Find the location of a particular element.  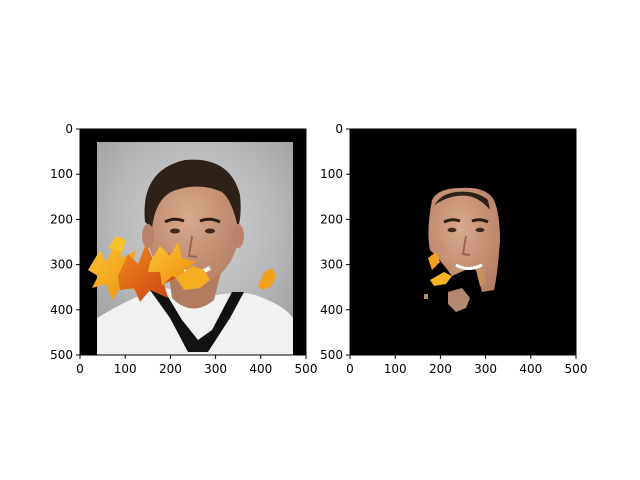

right-x-tick-label: 0 is located at coordinates (350, 369).